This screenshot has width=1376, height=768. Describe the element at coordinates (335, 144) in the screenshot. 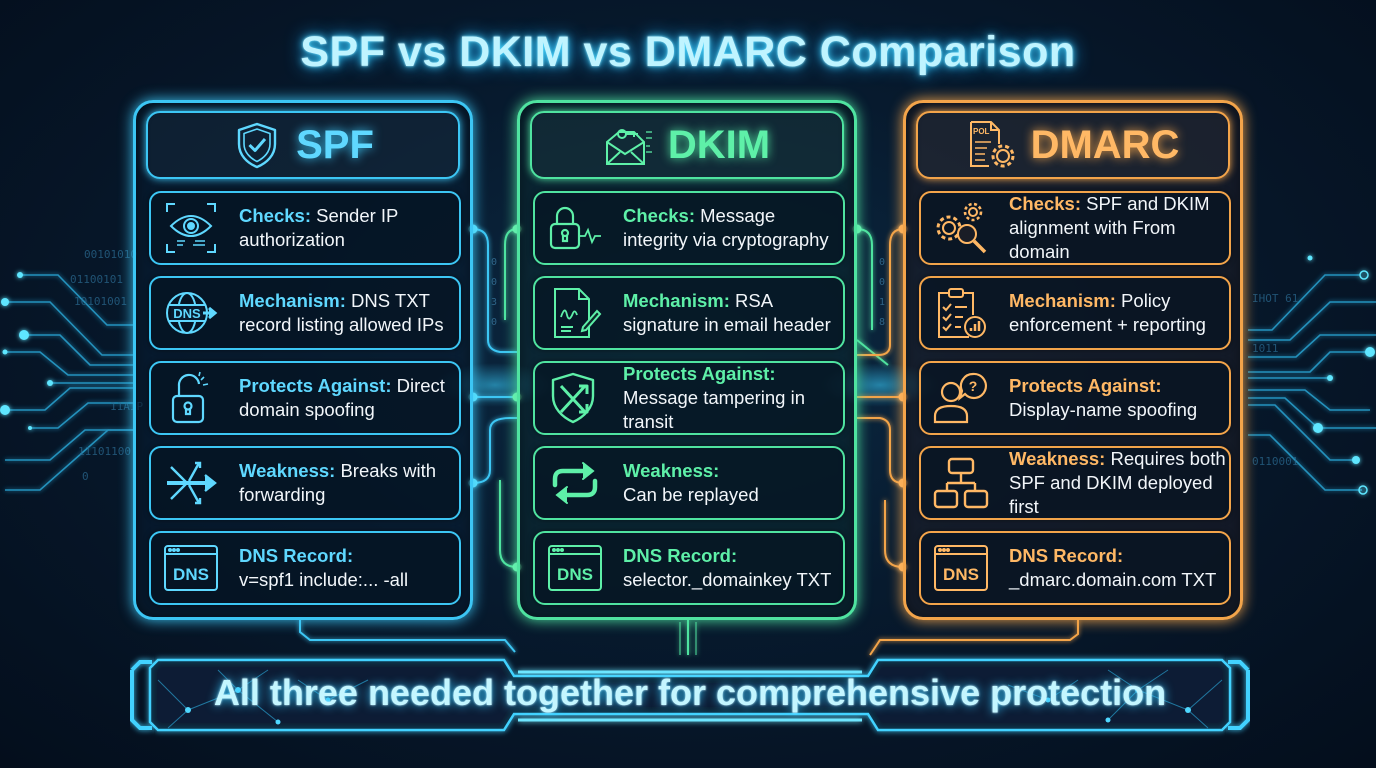

I see `spf-title: SPF` at that location.